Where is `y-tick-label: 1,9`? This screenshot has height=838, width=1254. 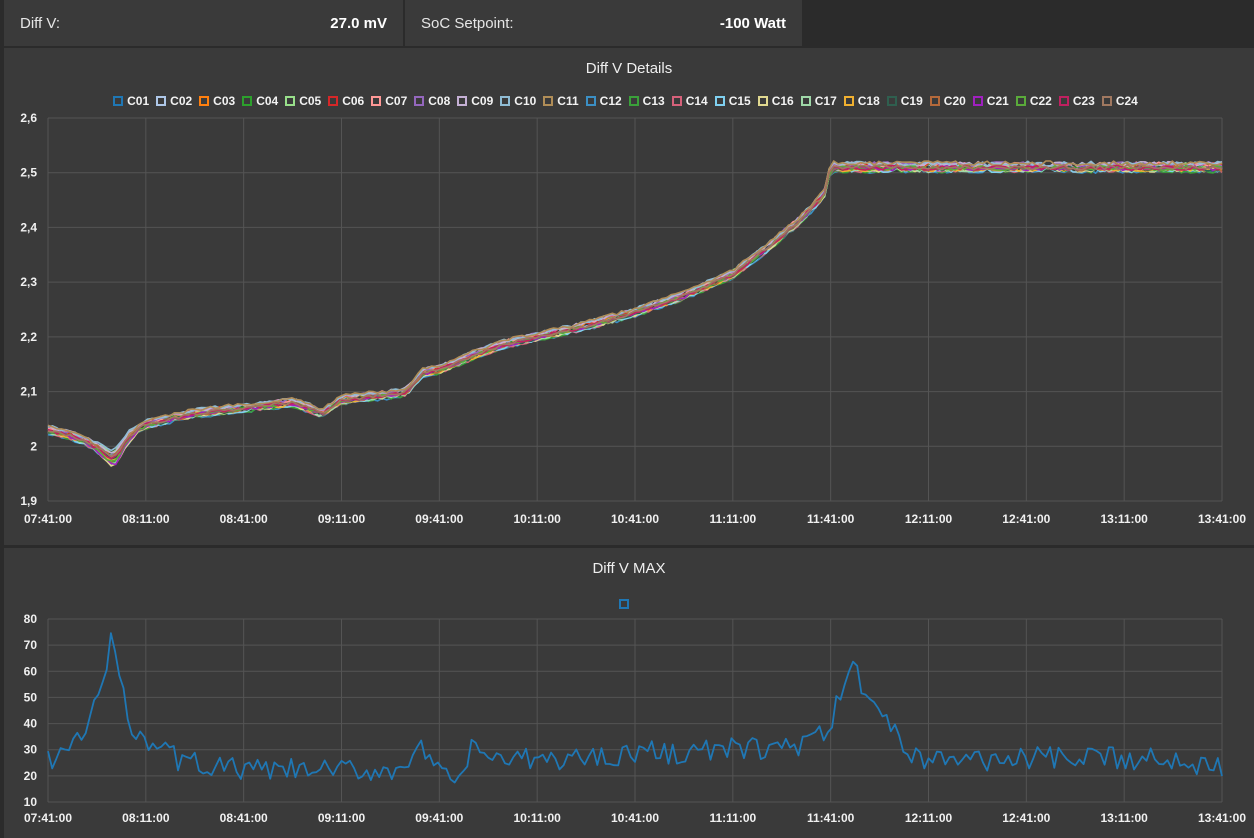
y-tick-label: 1,9 is located at coordinates (28, 501).